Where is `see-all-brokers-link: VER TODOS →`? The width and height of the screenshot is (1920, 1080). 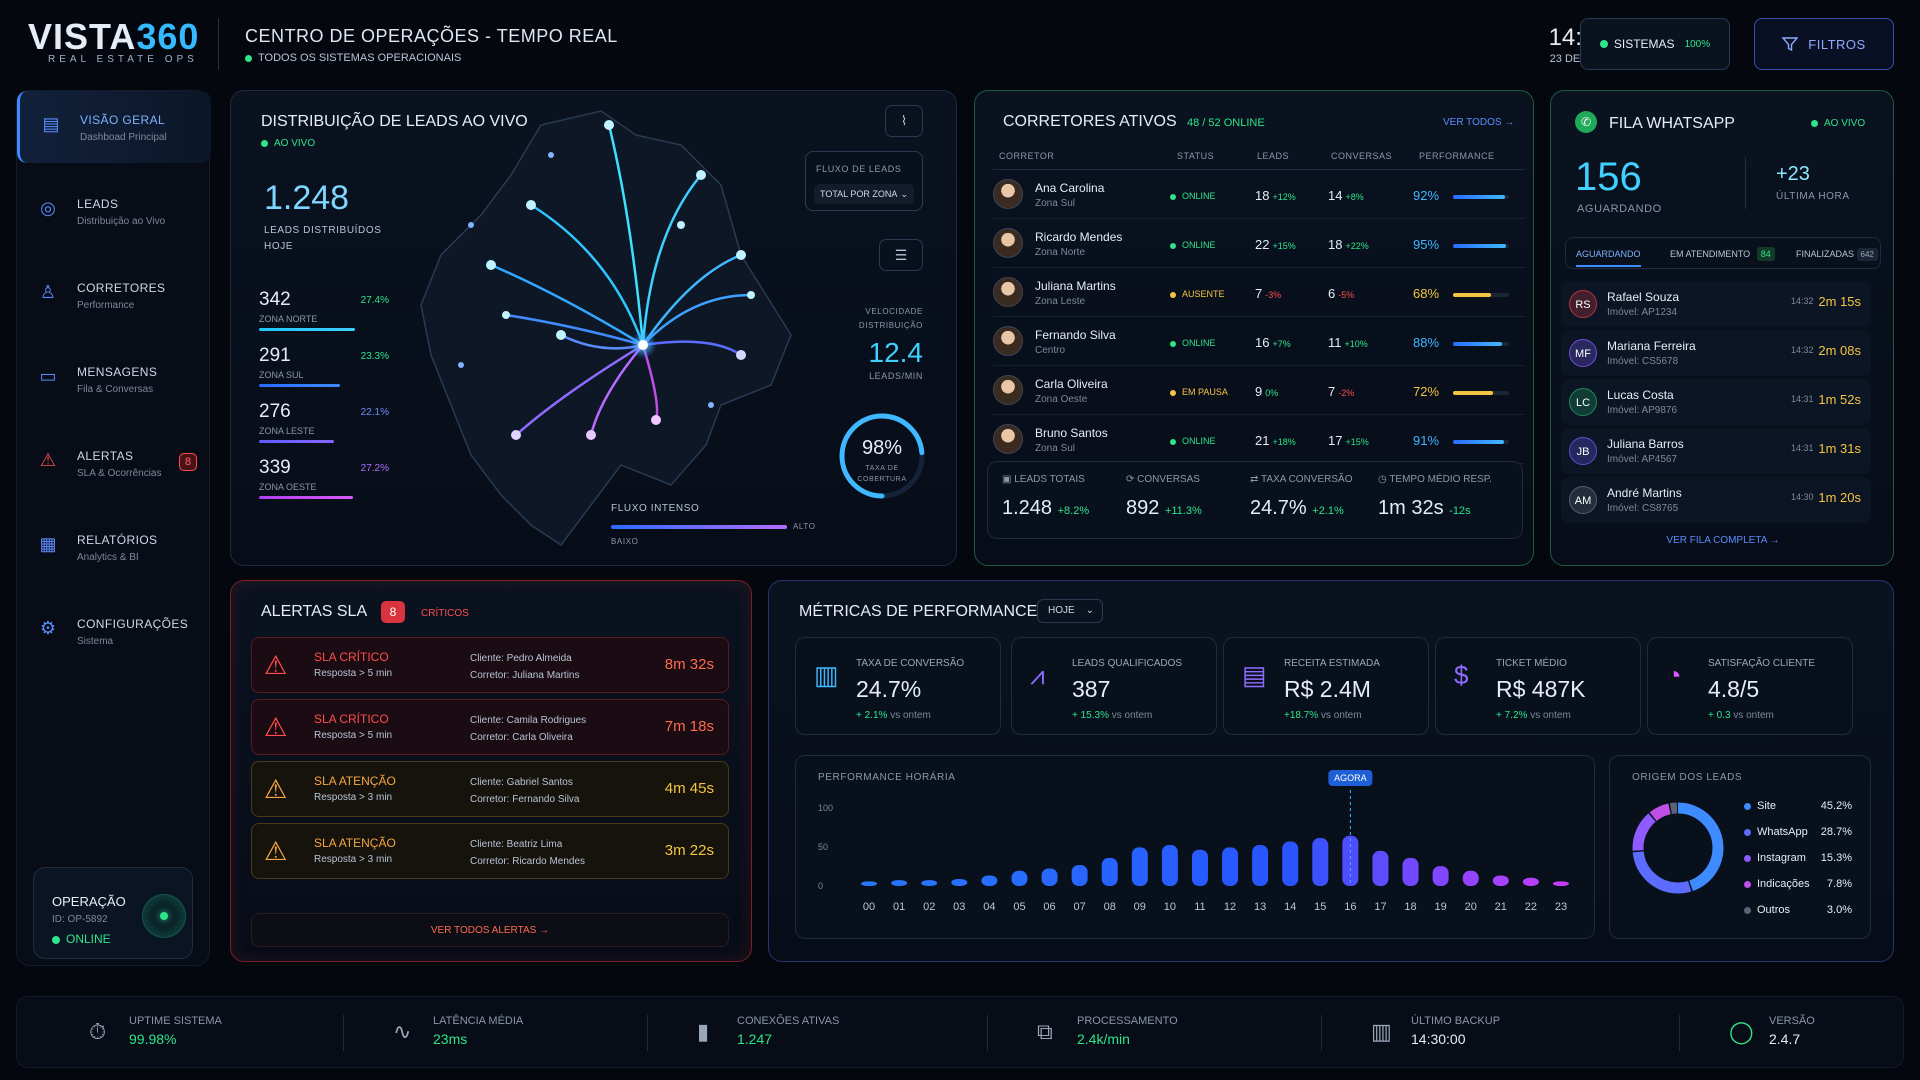 see-all-brokers-link: VER TODOS → is located at coordinates (1479, 122).